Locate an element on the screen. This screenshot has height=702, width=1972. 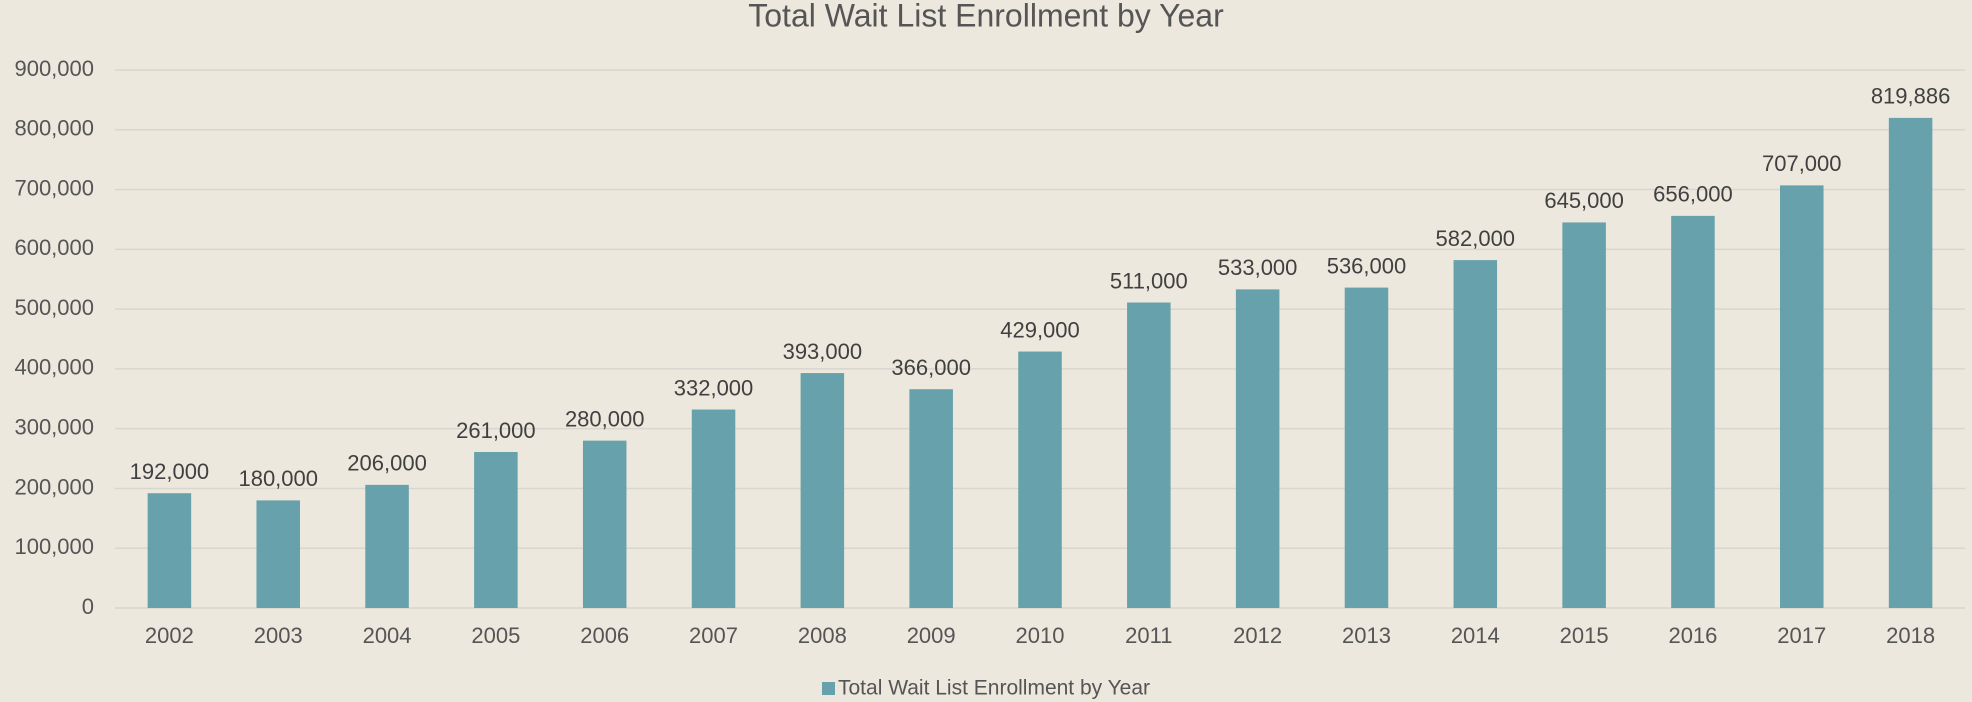
x-tick-label: 2008 is located at coordinates (822, 635).